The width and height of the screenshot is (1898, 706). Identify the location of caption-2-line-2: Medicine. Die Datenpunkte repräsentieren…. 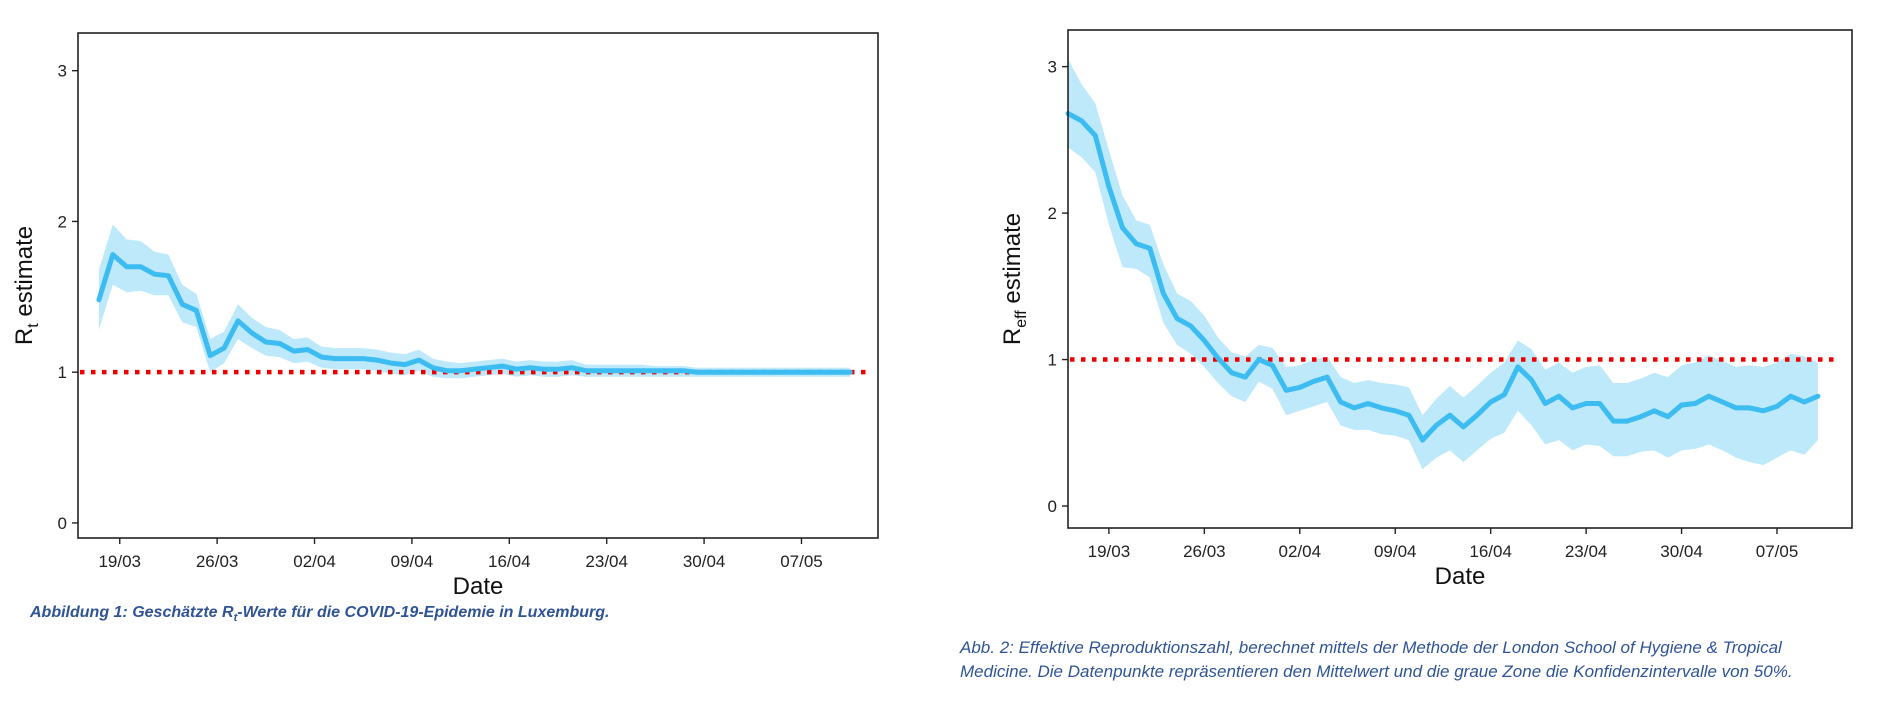
(1376, 671).